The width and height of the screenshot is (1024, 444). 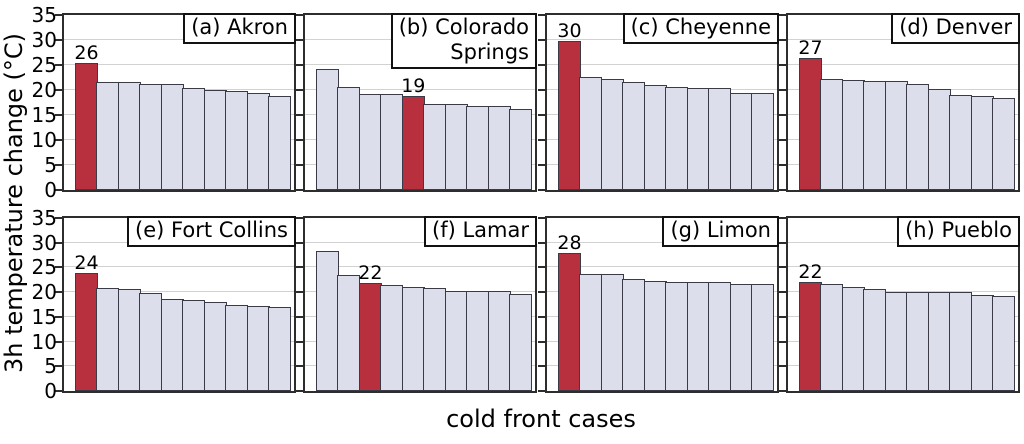 I want to click on panel-title-line: (h) Pueblo, so click(x=958, y=230).